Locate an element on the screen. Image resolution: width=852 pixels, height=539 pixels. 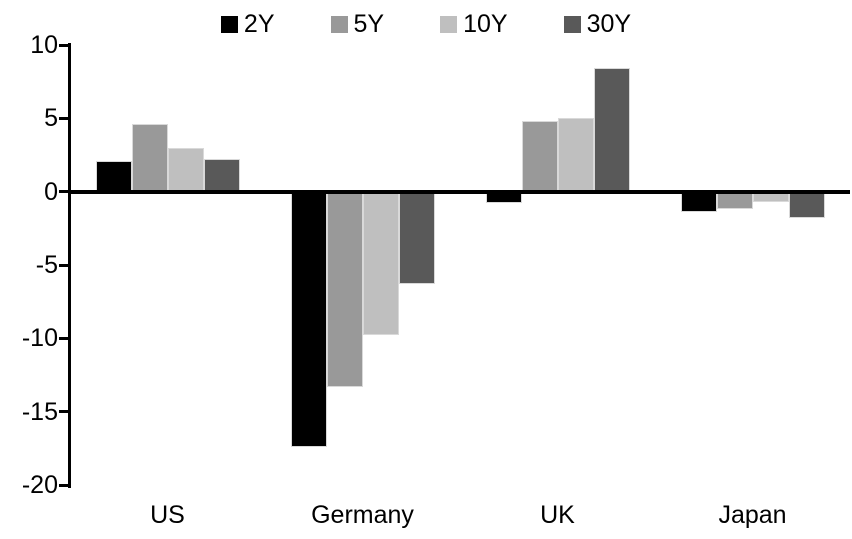
y-axis-tick-label: -10 is located at coordinates (39, 338).